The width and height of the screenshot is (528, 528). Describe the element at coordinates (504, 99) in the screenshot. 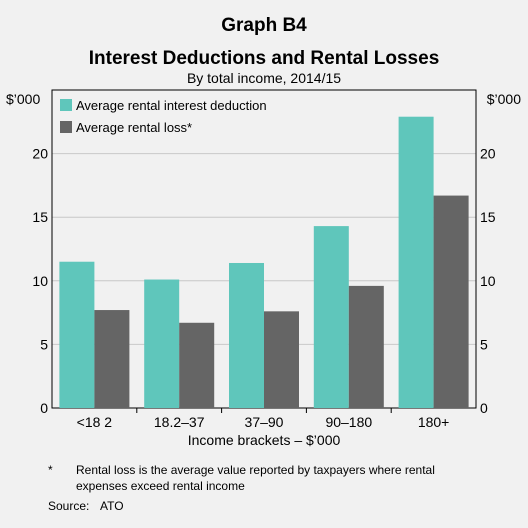

I see `y-unit-right: $’000` at that location.